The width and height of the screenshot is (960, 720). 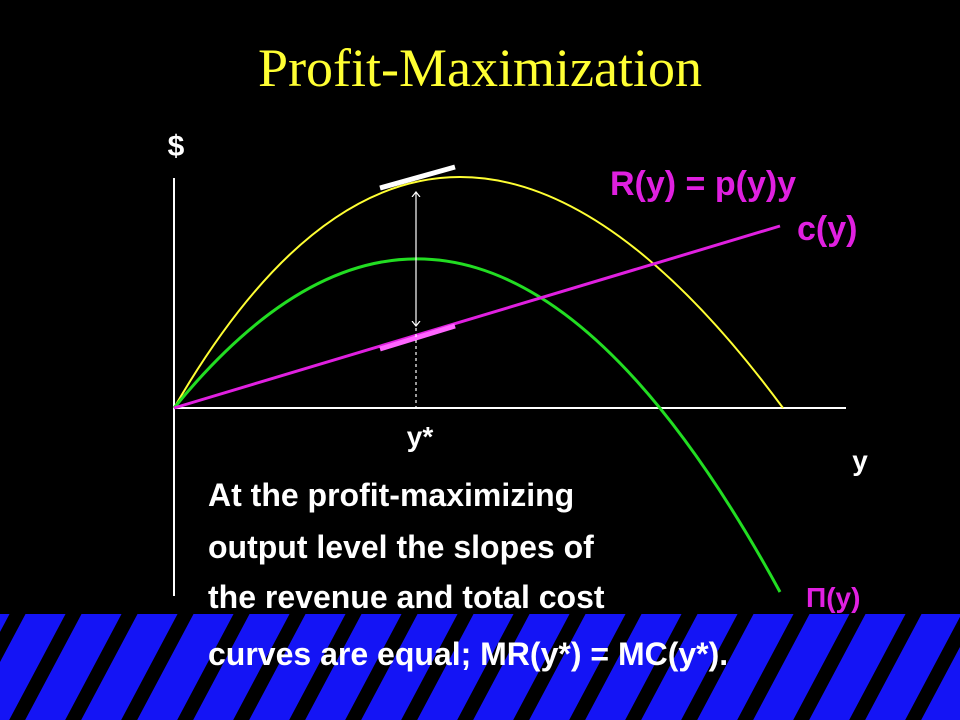 What do you see at coordinates (417, 177) in the screenshot?
I see `revenue-tangent` at bounding box center [417, 177].